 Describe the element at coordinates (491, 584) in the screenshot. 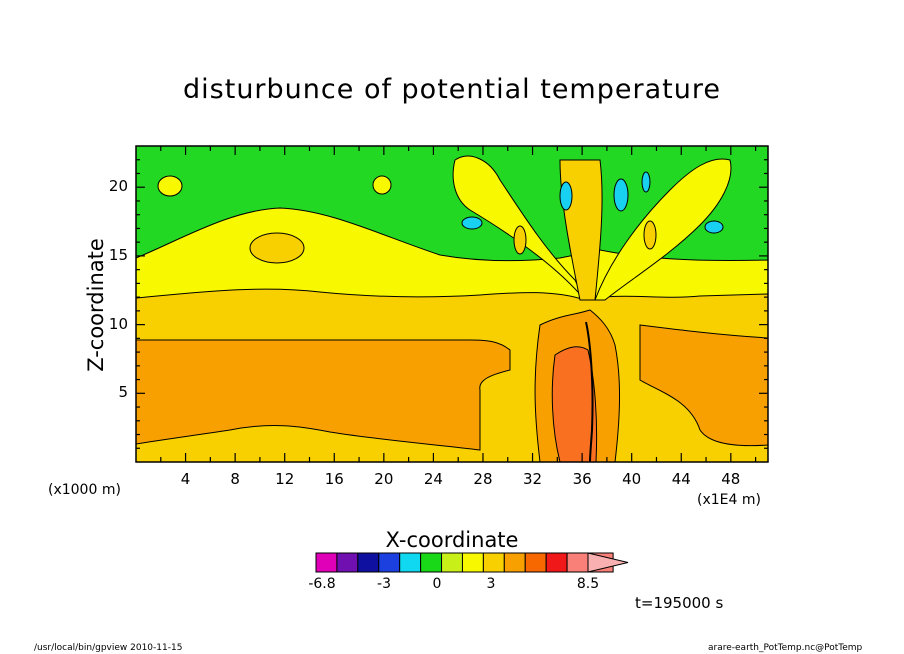

I see `colorbar-tick-label: 3` at that location.